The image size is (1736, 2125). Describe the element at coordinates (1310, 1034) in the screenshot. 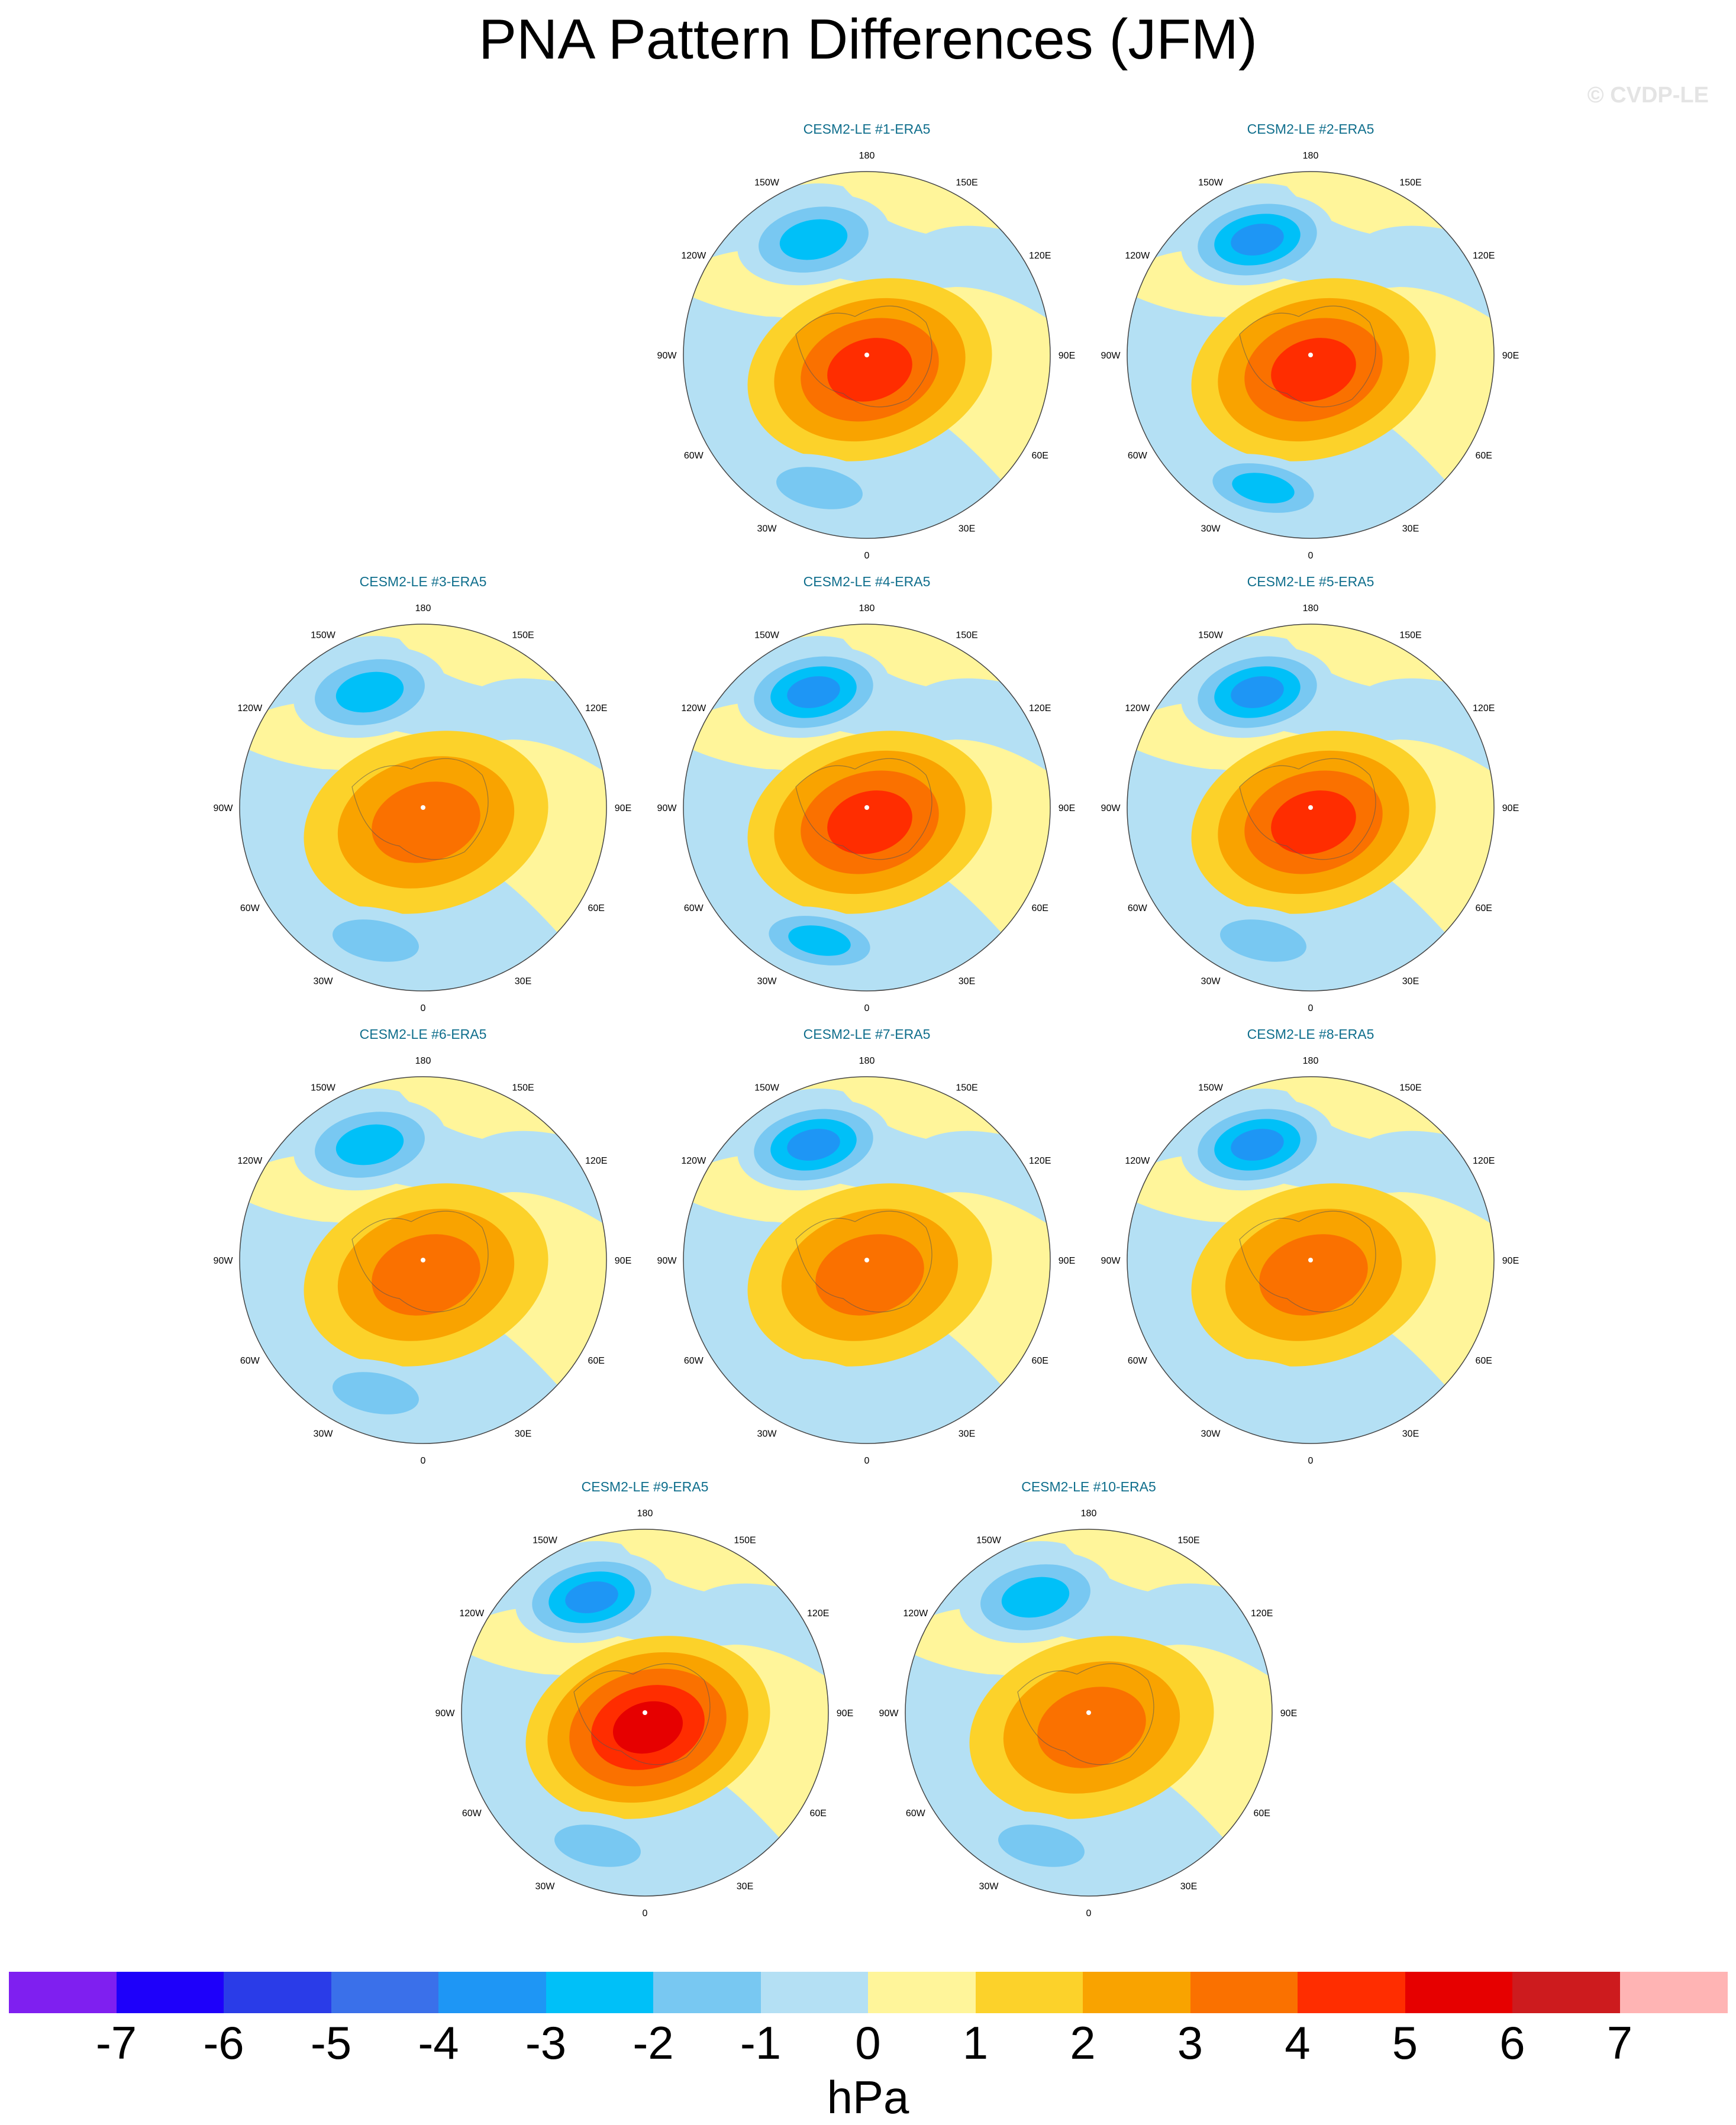

I see `panel-title: CESM2-LE #8-ERA5` at that location.